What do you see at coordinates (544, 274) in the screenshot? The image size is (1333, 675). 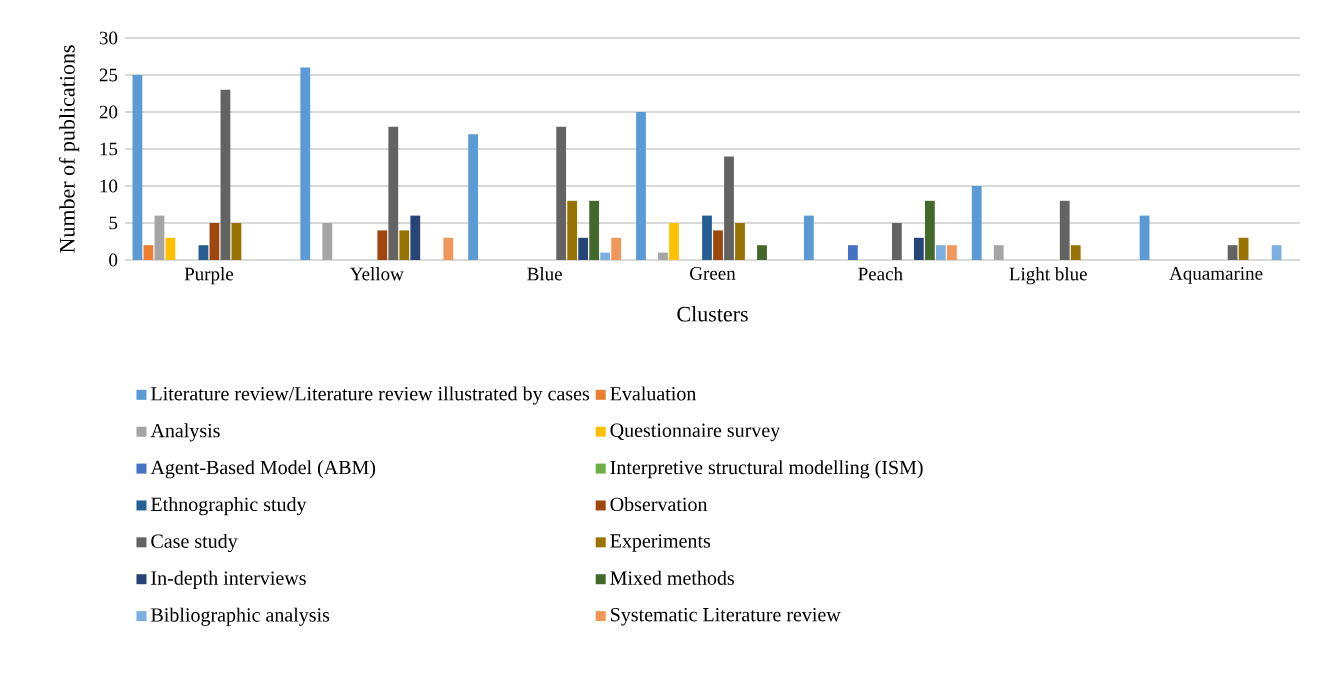 I see `x-tick-label: Blue` at bounding box center [544, 274].